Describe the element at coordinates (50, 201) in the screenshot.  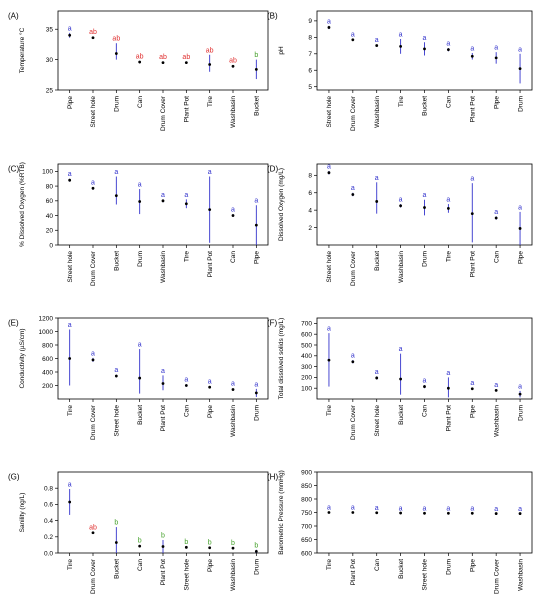
I see `y-tick-label: 60` at that location.